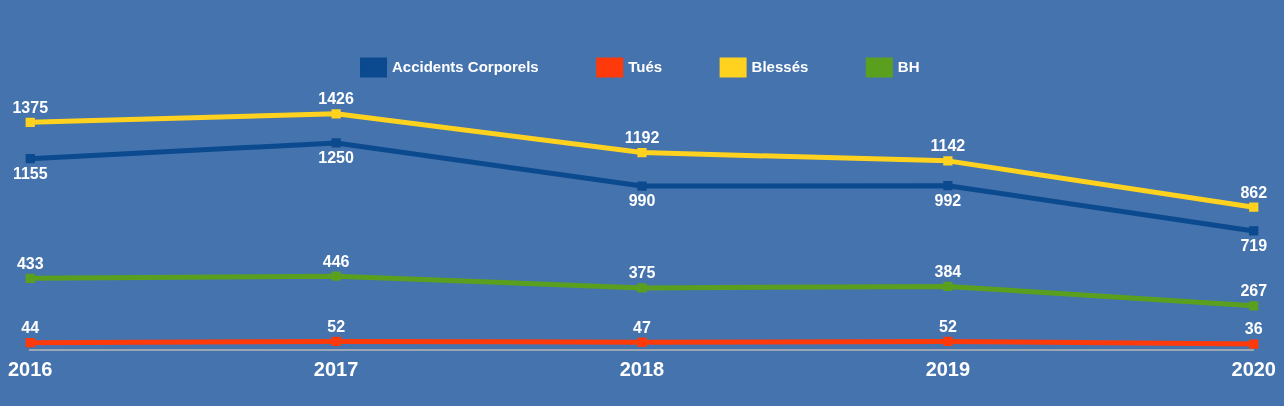 The image size is (1284, 406). What do you see at coordinates (336, 158) in the screenshot?
I see `data-label: 1250` at bounding box center [336, 158].